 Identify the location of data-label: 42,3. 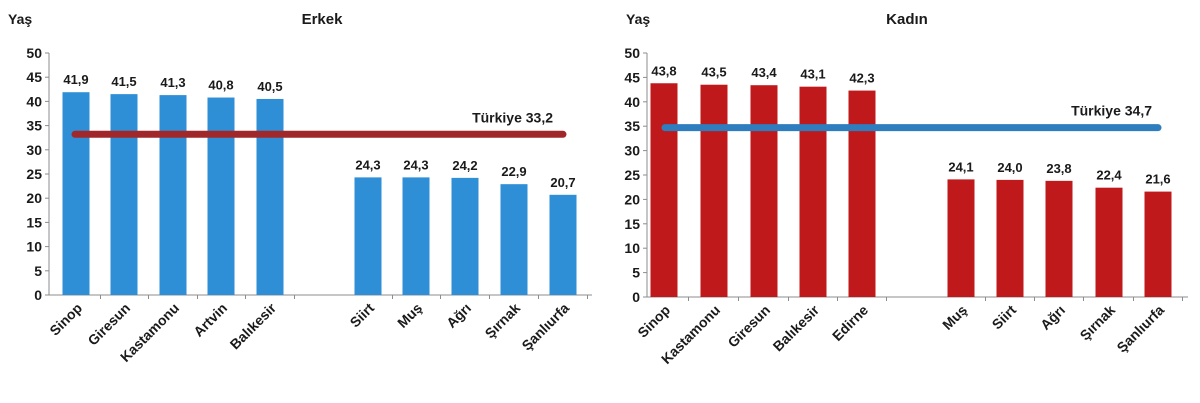
(861, 78).